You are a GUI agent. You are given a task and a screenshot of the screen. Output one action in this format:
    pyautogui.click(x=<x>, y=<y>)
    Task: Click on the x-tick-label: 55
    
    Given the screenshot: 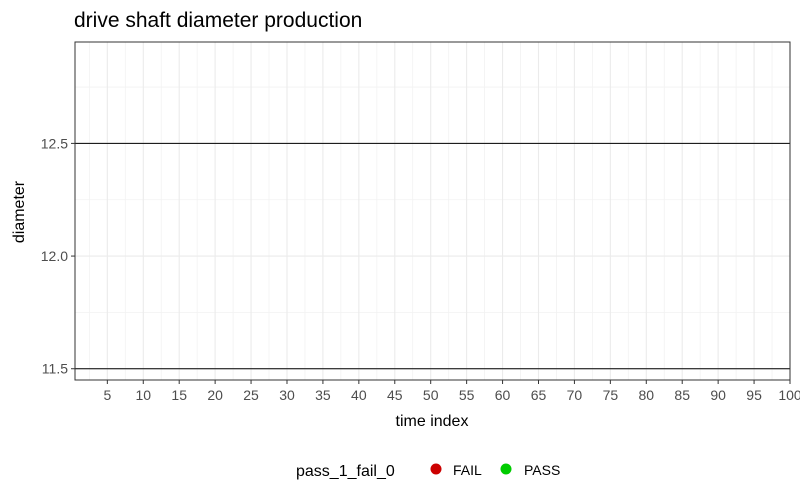 What is the action you would take?
    pyautogui.click(x=467, y=395)
    